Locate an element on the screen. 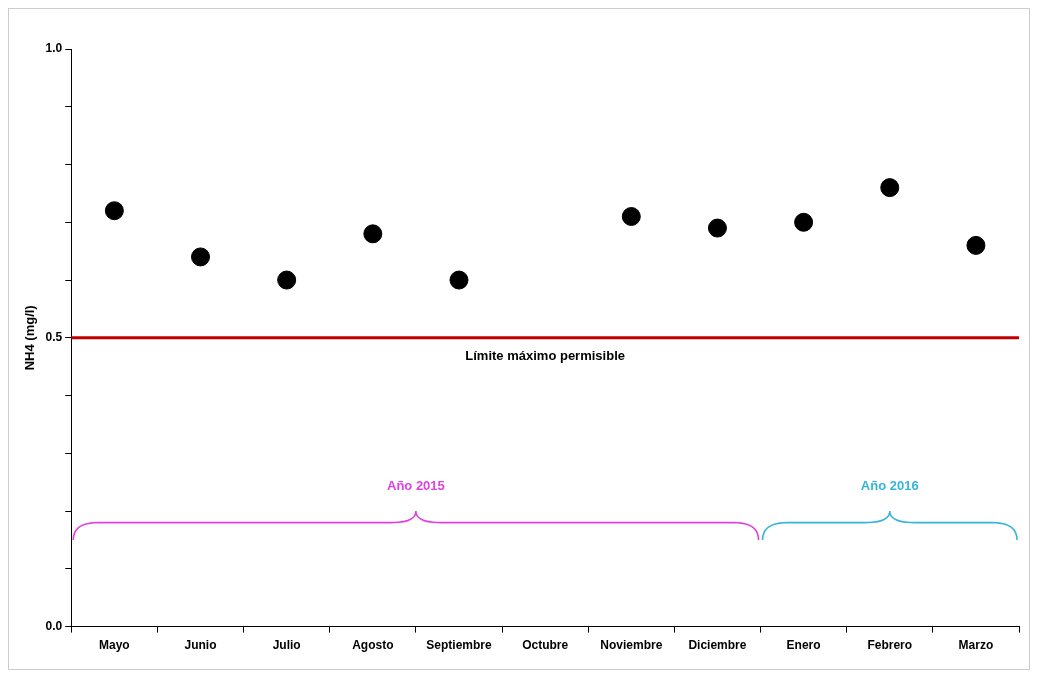 This screenshot has height=679, width=1038. x-tick-label: Junio is located at coordinates (200, 645).